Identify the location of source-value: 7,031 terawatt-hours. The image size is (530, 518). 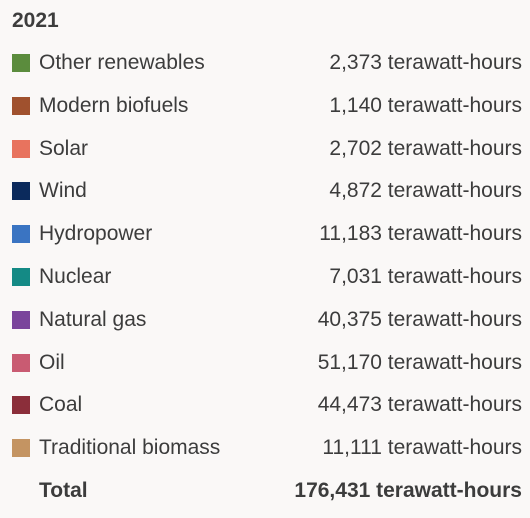
(425, 276).